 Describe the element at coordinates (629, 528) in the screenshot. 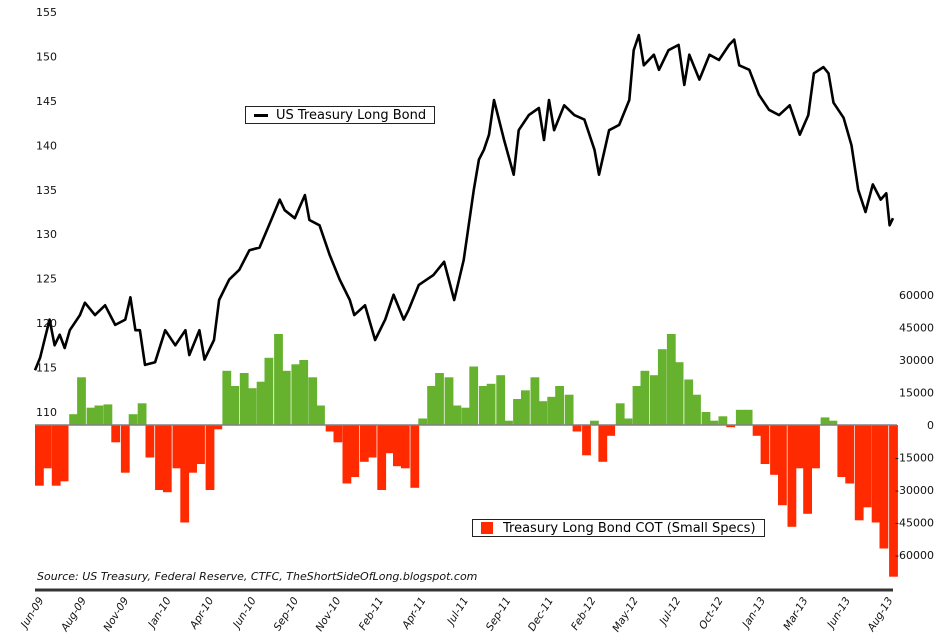

I see `legend-cot-label: Treasury Long Bond COT (Small Specs)` at that location.